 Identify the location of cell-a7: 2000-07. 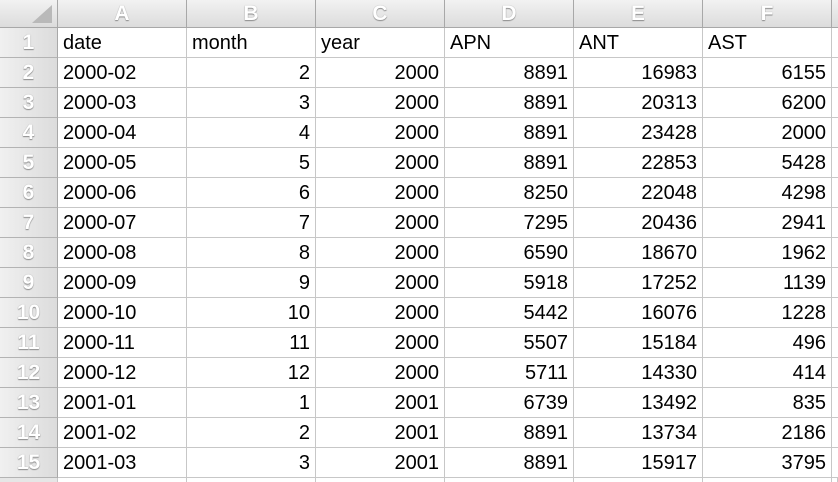
(122, 223).